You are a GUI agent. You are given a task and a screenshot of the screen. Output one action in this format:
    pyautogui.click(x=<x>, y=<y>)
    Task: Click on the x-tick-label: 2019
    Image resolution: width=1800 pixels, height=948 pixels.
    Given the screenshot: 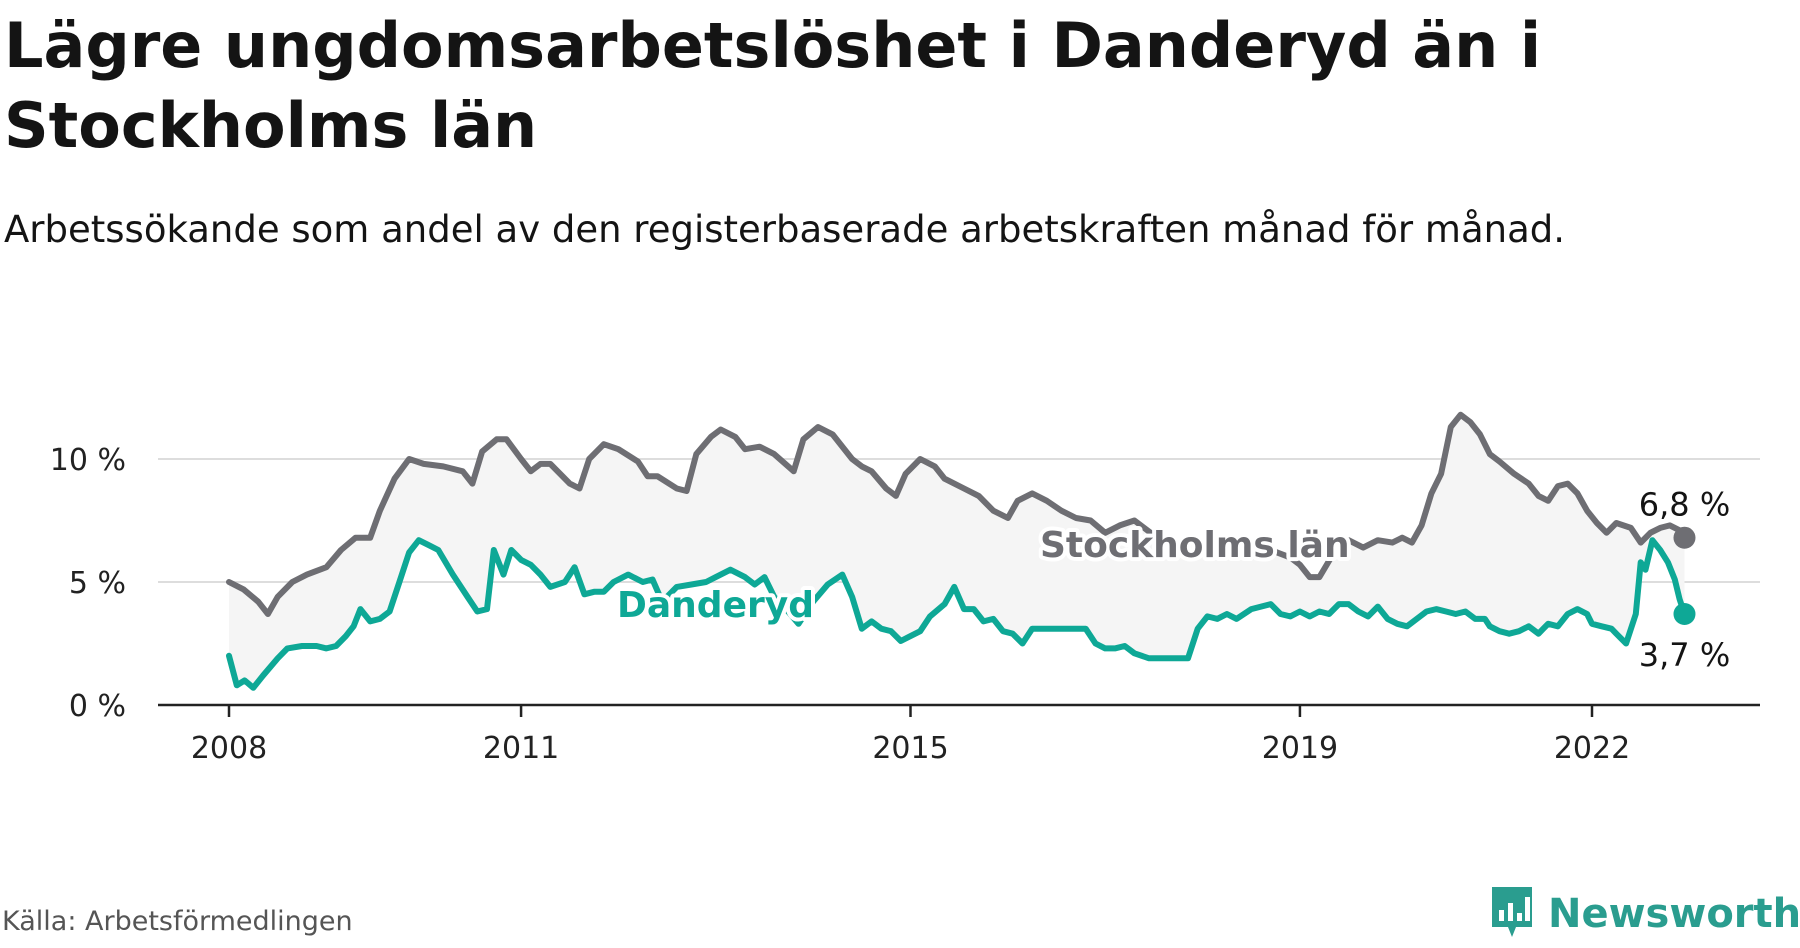 What is the action you would take?
    pyautogui.click(x=1300, y=748)
    